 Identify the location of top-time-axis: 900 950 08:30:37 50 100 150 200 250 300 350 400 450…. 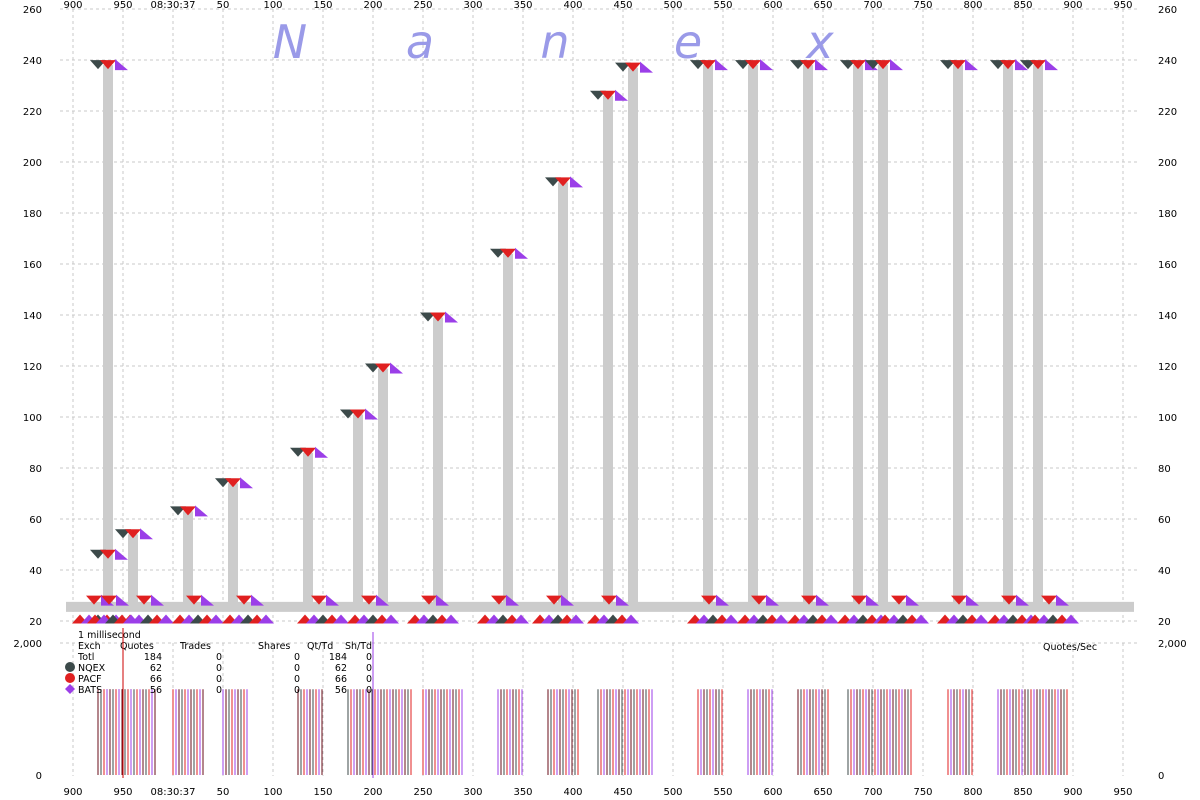
(597, 5).